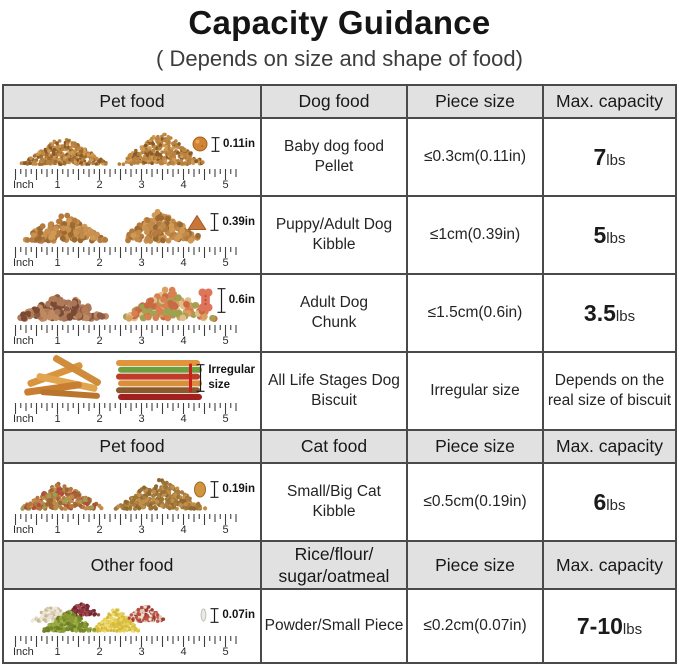  What do you see at coordinates (223, 144) in the screenshot?
I see `piece-size-sample: 0.11in` at bounding box center [223, 144].